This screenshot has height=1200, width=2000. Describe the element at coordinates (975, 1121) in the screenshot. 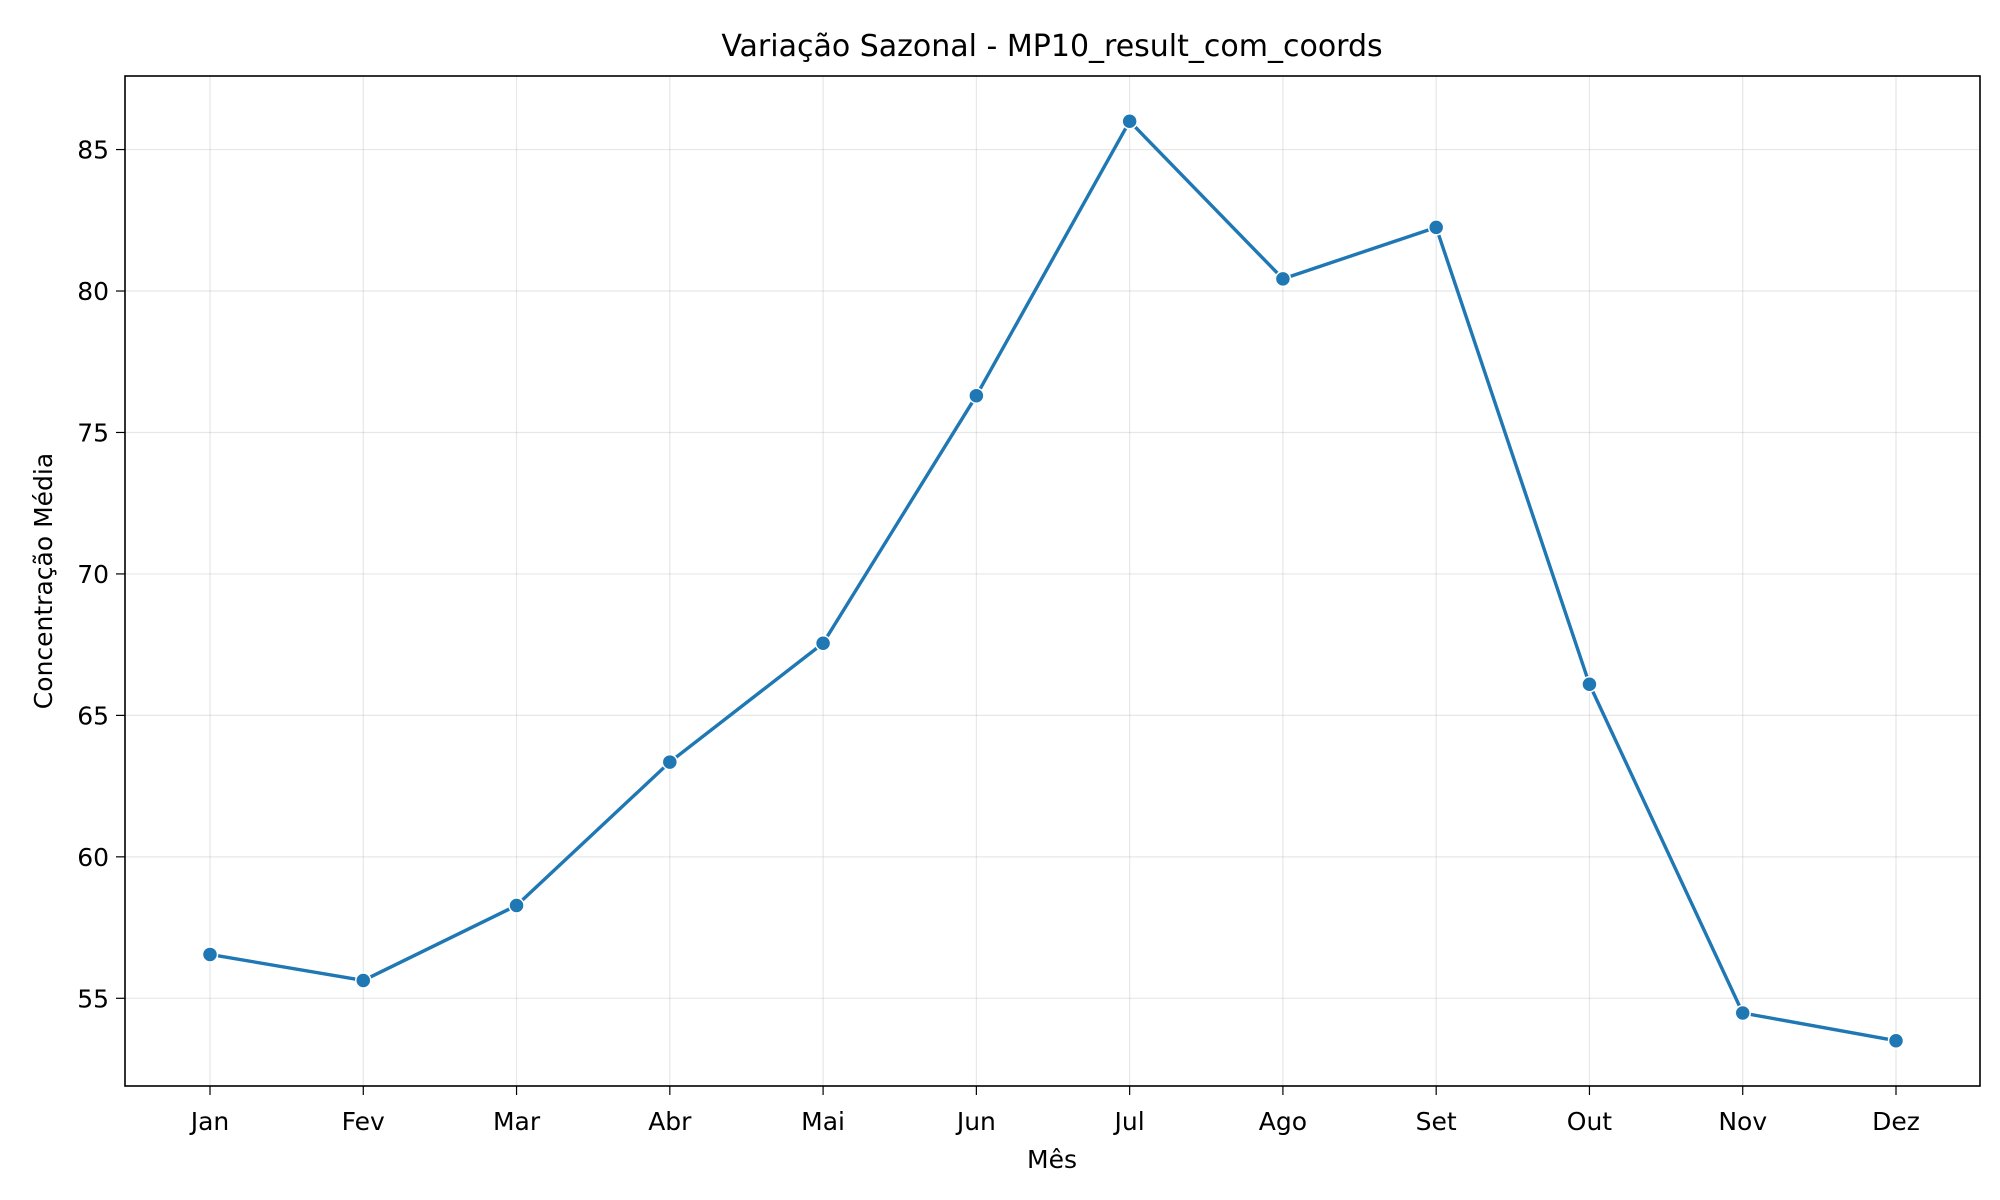

I see `x-tick-label: Jun` at that location.